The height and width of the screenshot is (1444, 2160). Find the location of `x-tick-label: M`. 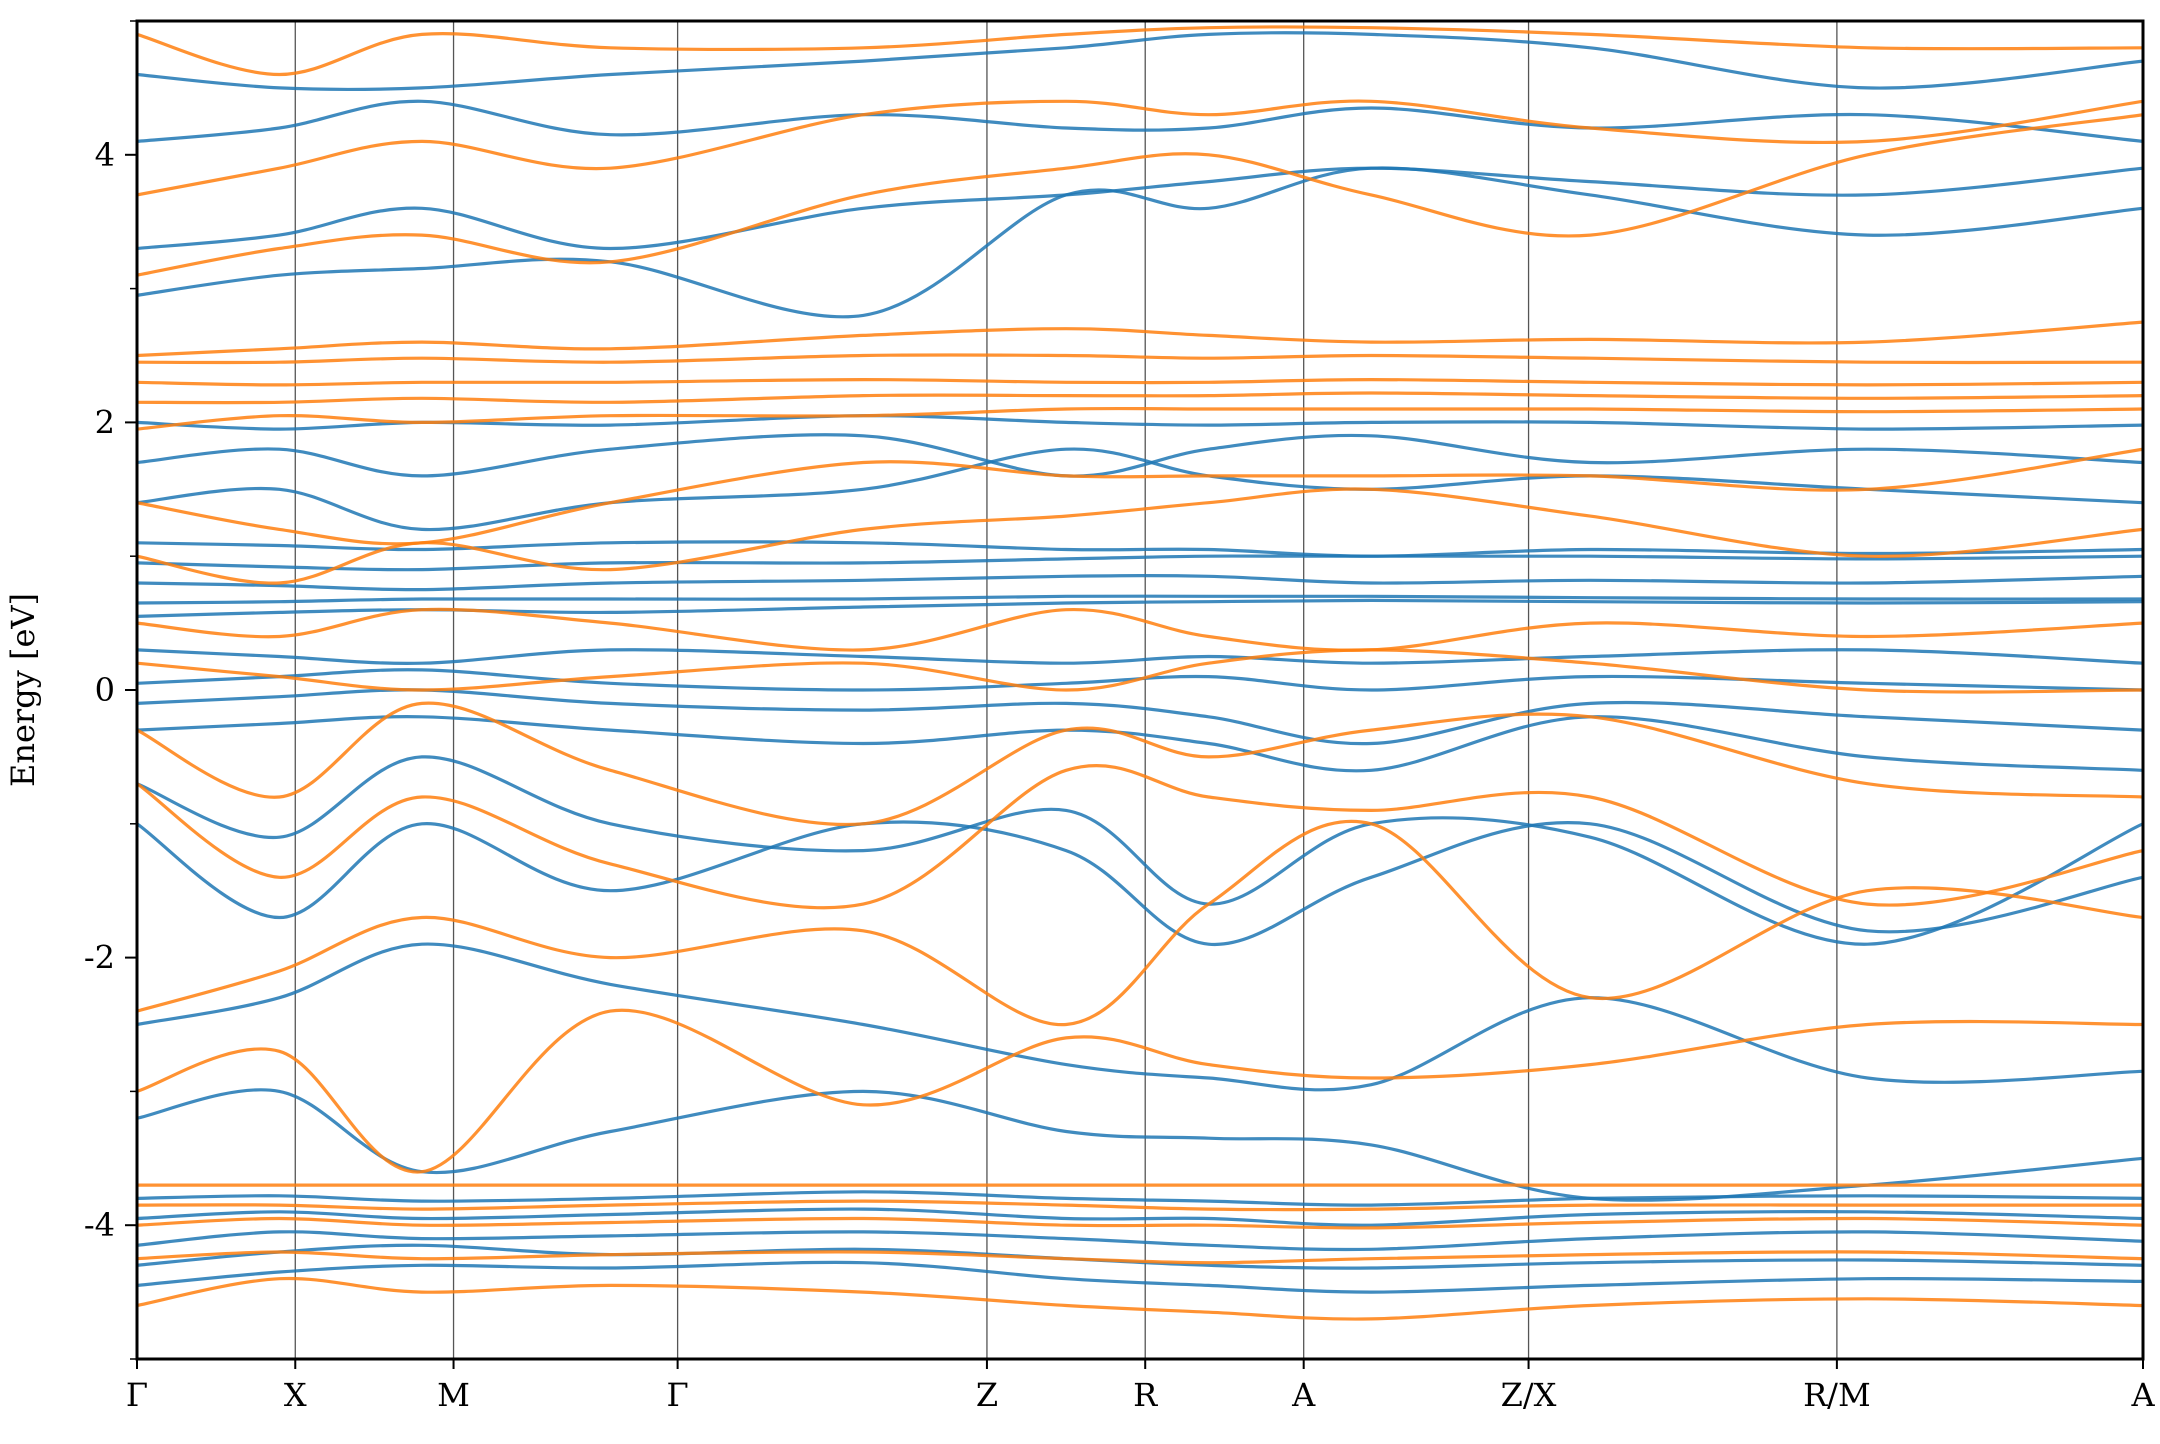

x-tick-label: M is located at coordinates (453, 1395).